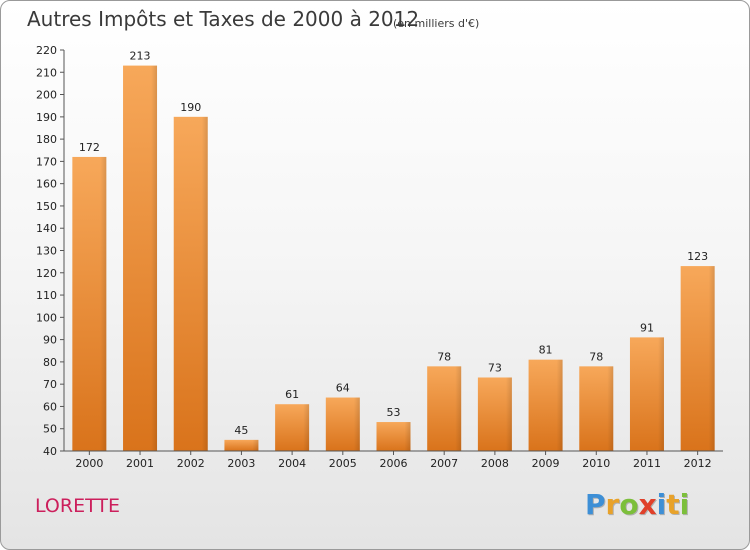  I want to click on logo-letter: r, so click(612, 504).